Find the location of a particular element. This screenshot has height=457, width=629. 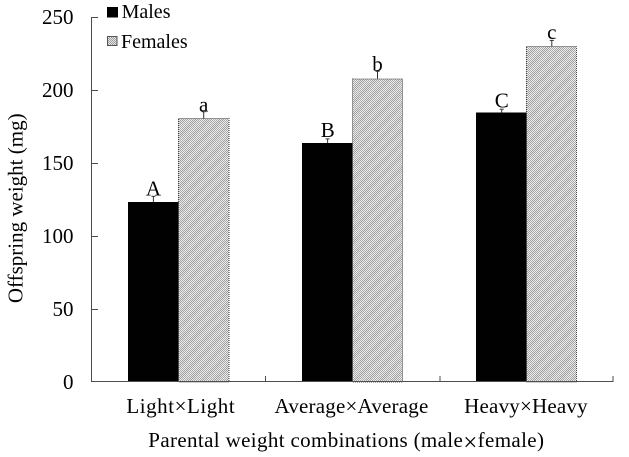

svg-text: Heavy×Heavy is located at coordinates (526, 406).